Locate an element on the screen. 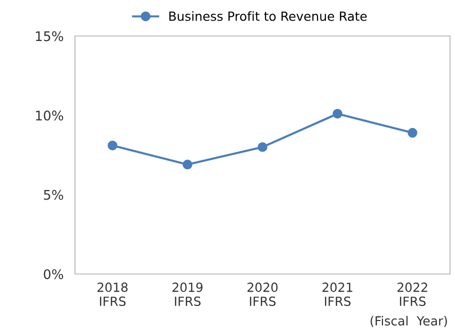 Image resolution: width=455 pixels, height=330 pixels. x-tick-label: 2018 IFRS is located at coordinates (113, 294).